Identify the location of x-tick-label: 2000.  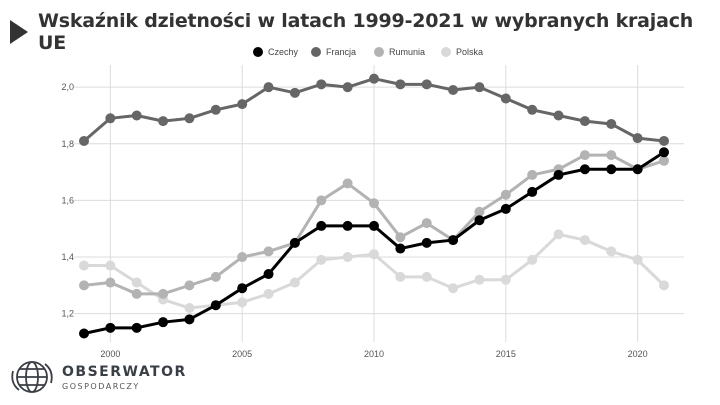
(110, 354).